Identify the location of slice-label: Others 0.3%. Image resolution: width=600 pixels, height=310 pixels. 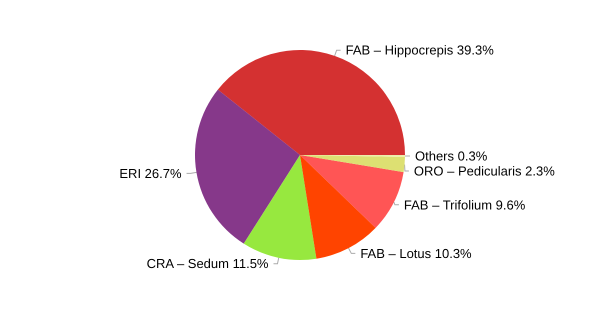
(451, 156).